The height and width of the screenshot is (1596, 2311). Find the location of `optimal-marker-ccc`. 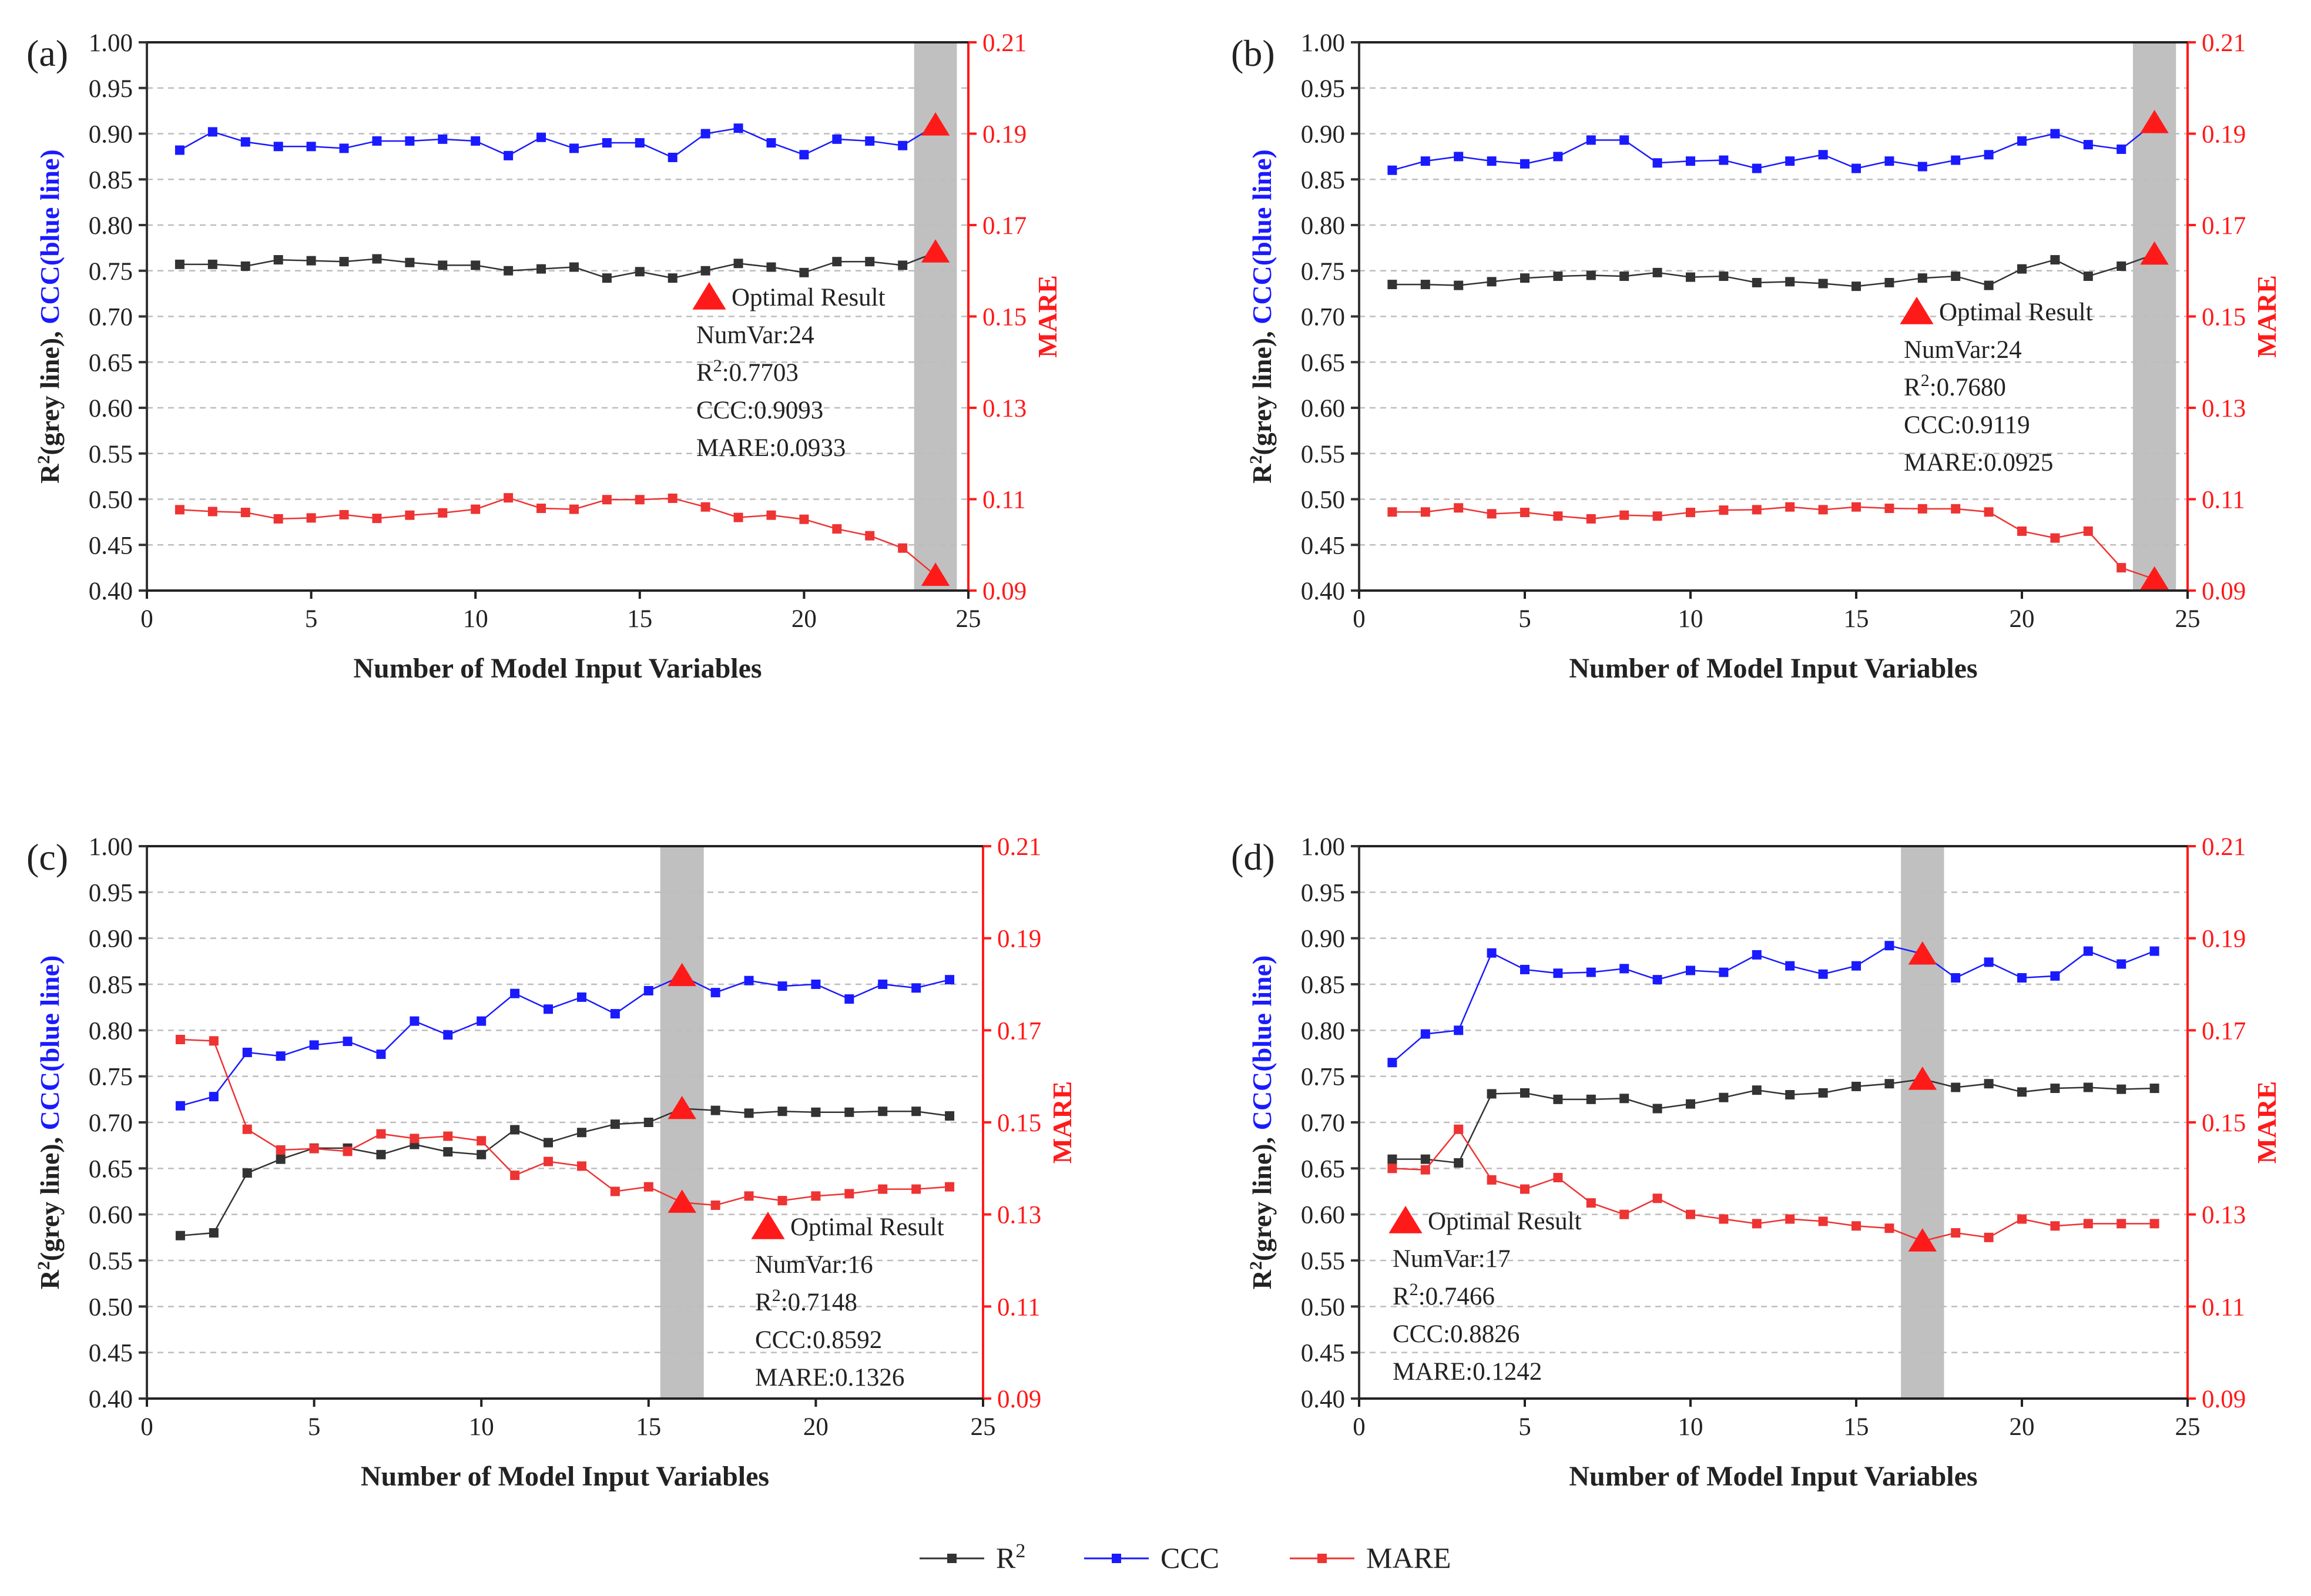

optimal-marker-ccc is located at coordinates (682, 975).